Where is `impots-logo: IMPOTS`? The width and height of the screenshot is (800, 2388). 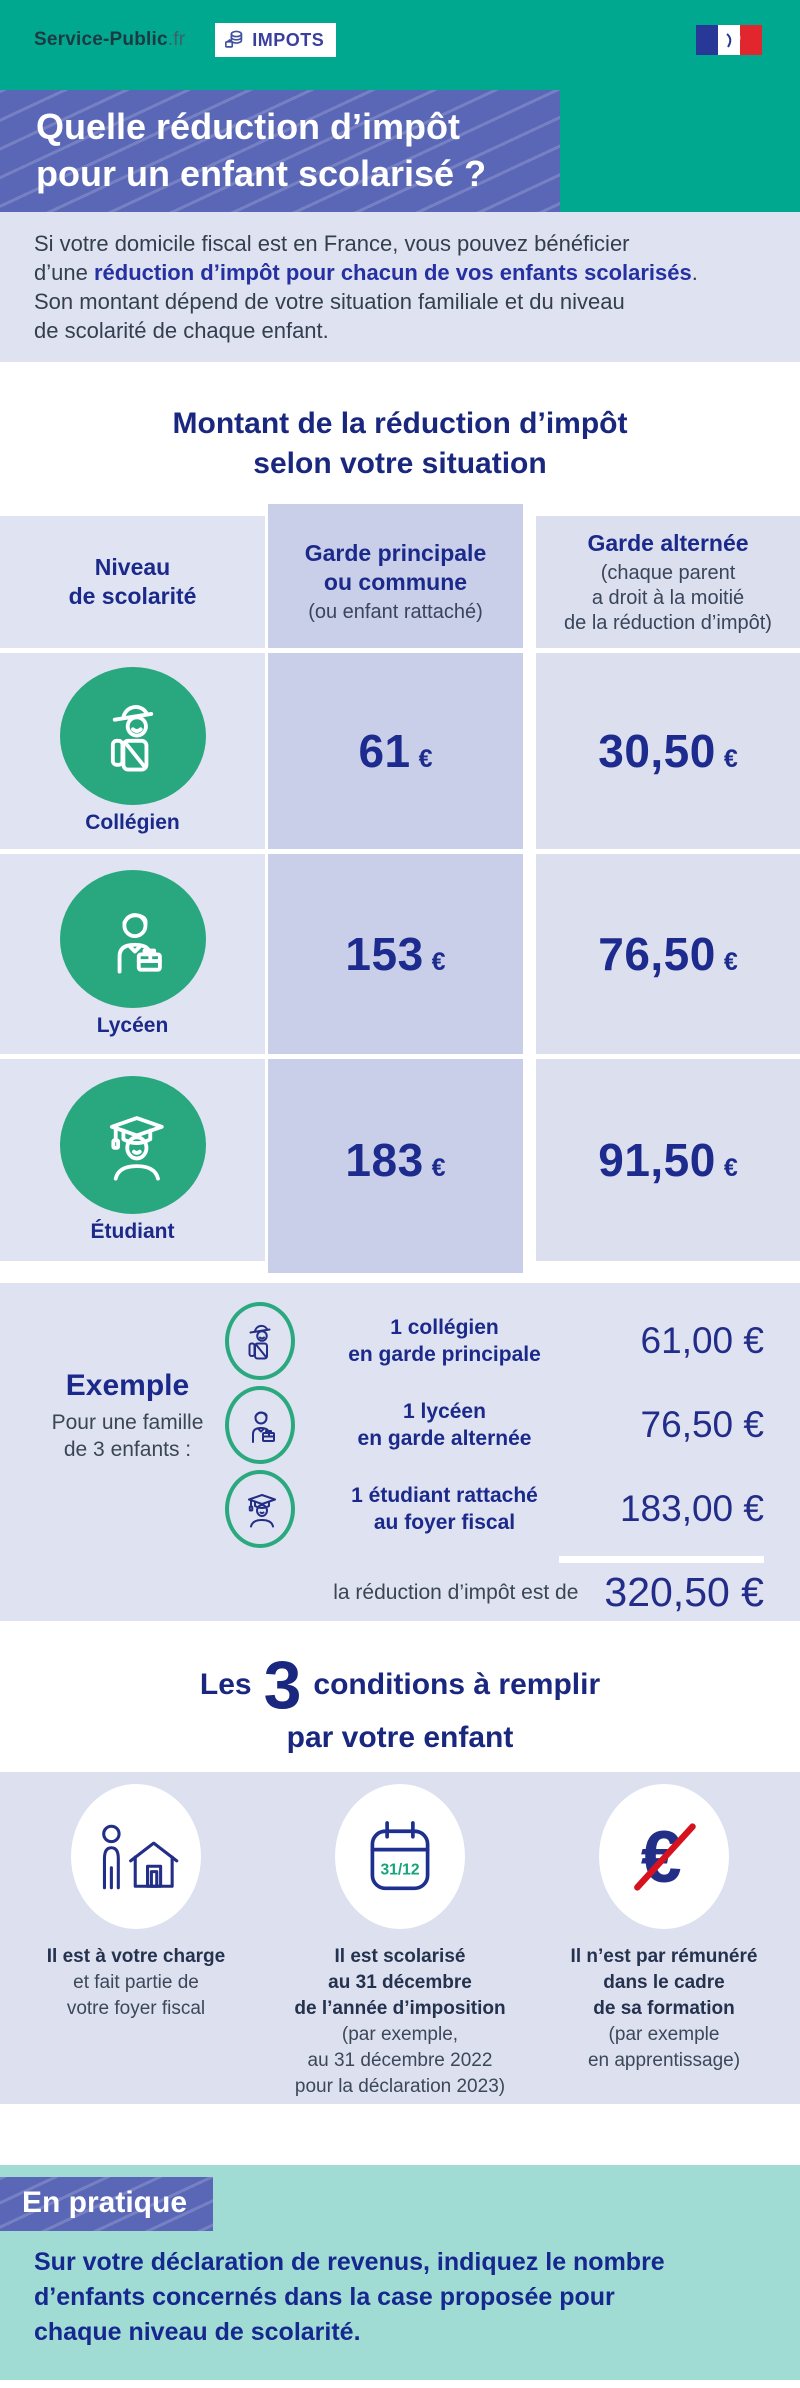 impots-logo: IMPOTS is located at coordinates (276, 40).